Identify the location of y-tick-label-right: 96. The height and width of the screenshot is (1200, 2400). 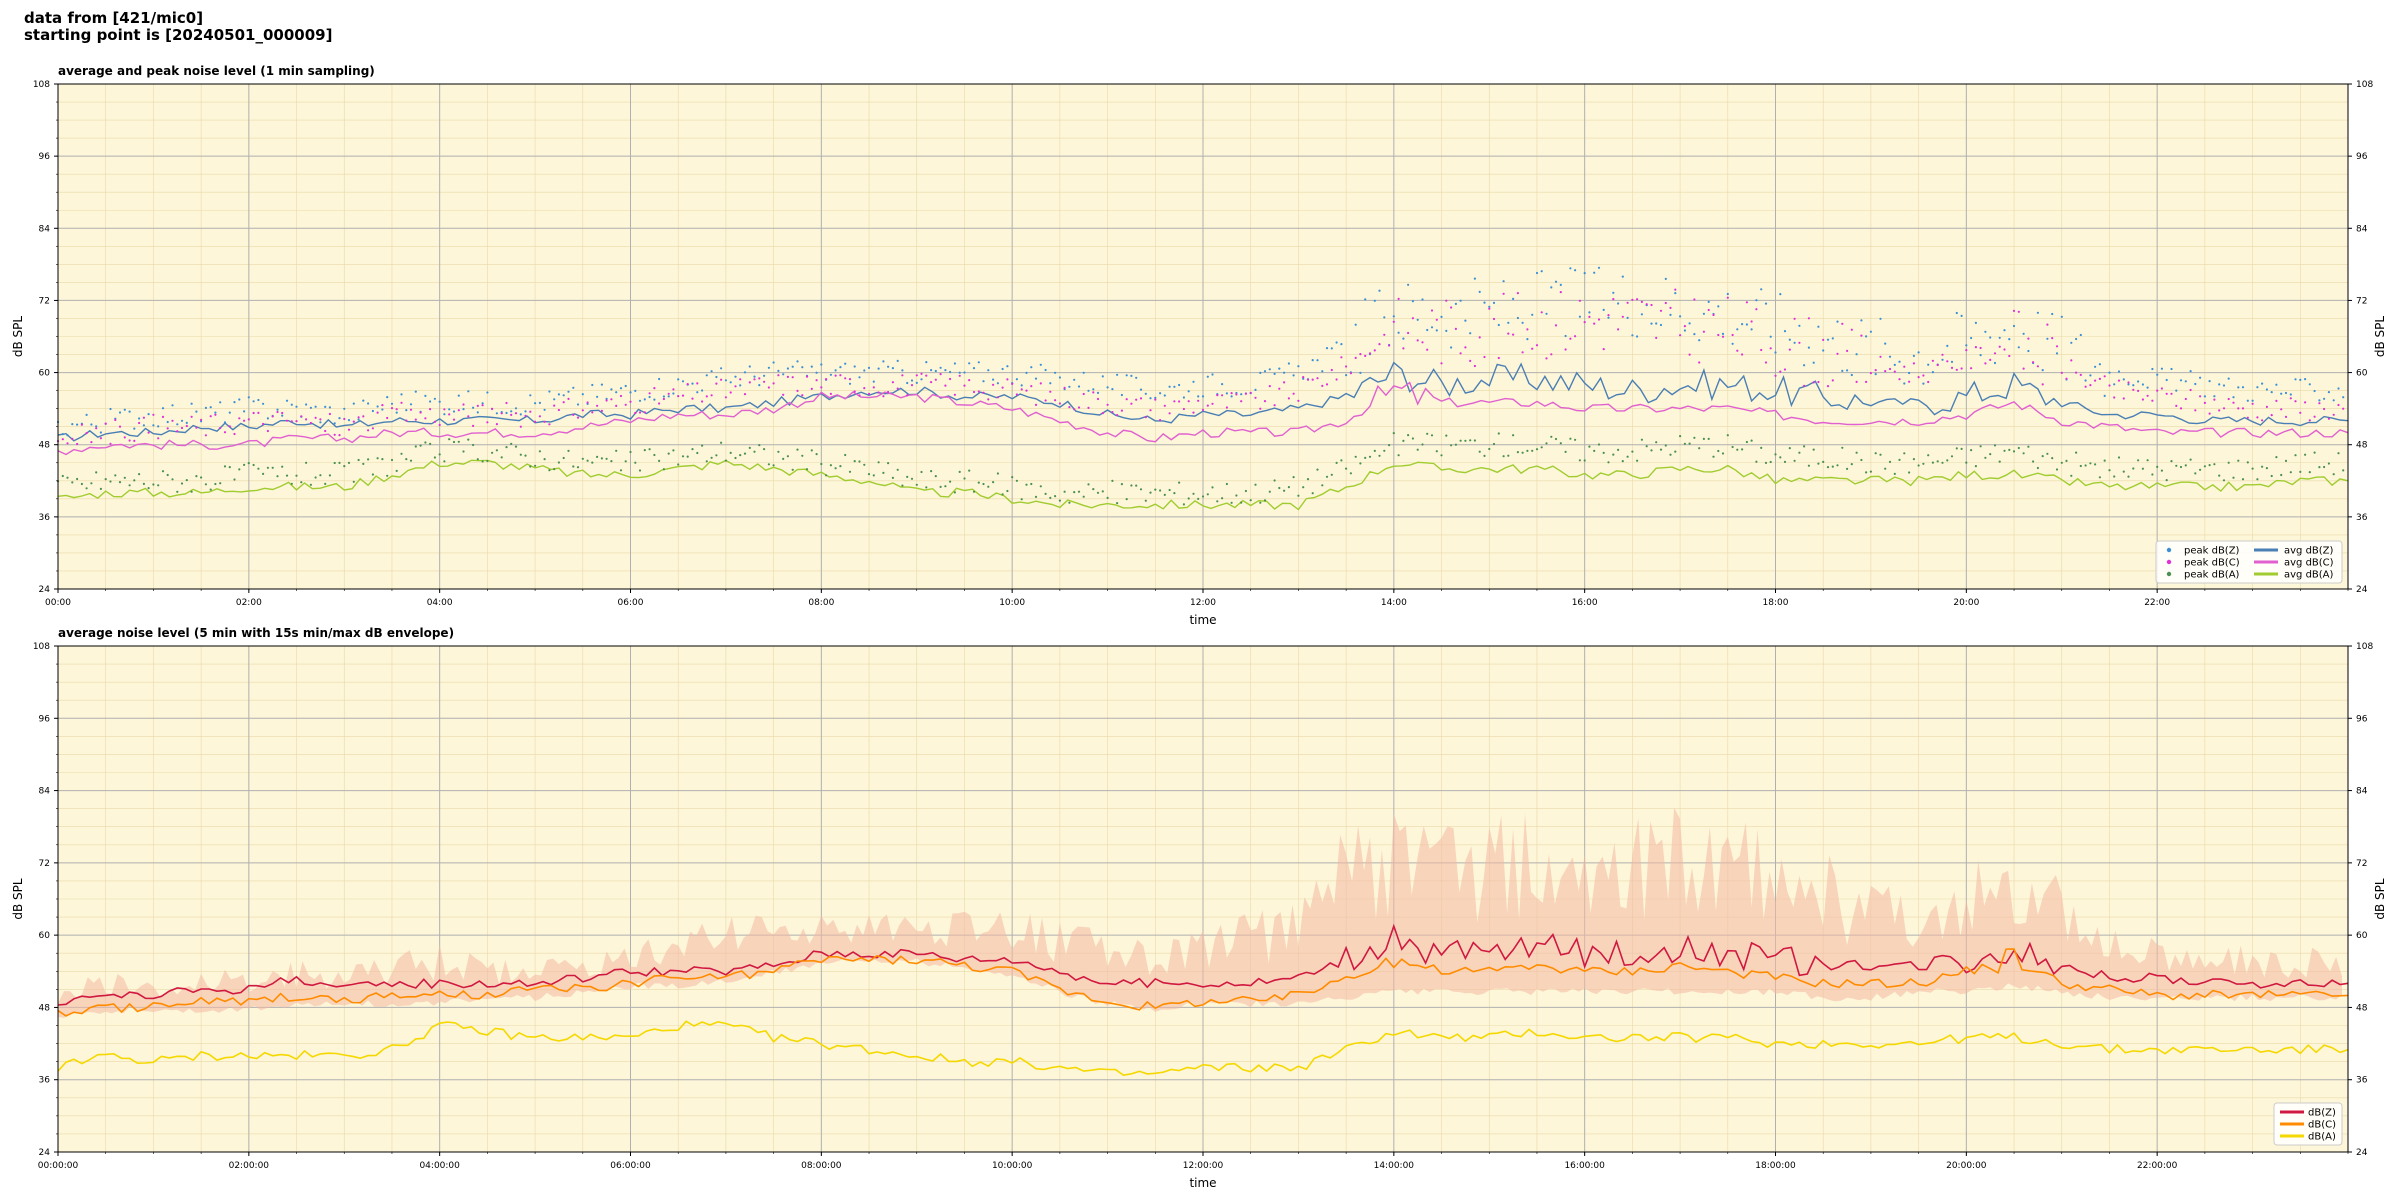
(2362, 719).